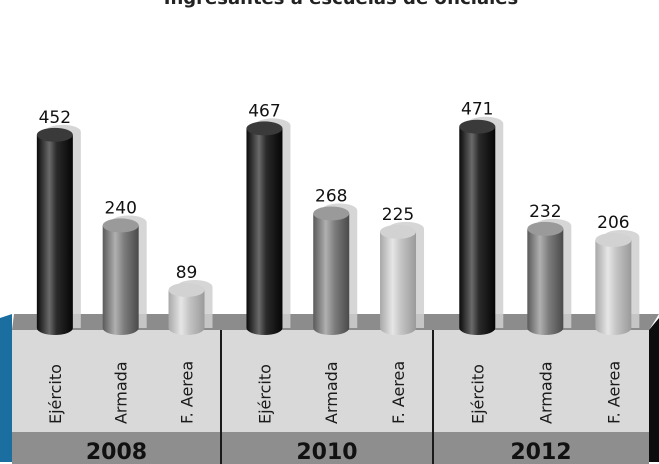 This screenshot has width=659, height=464. I want to click on bar-2012-ejercito, so click(481, 225).